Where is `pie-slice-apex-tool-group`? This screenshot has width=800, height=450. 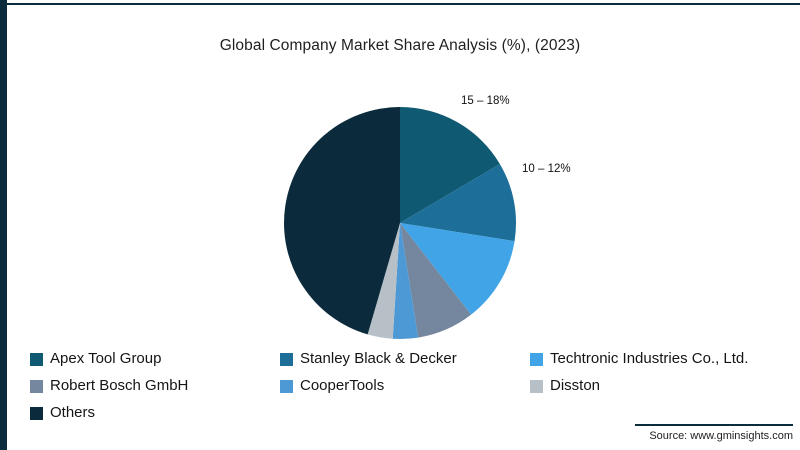
pie-slice-apex-tool-group is located at coordinates (450, 165).